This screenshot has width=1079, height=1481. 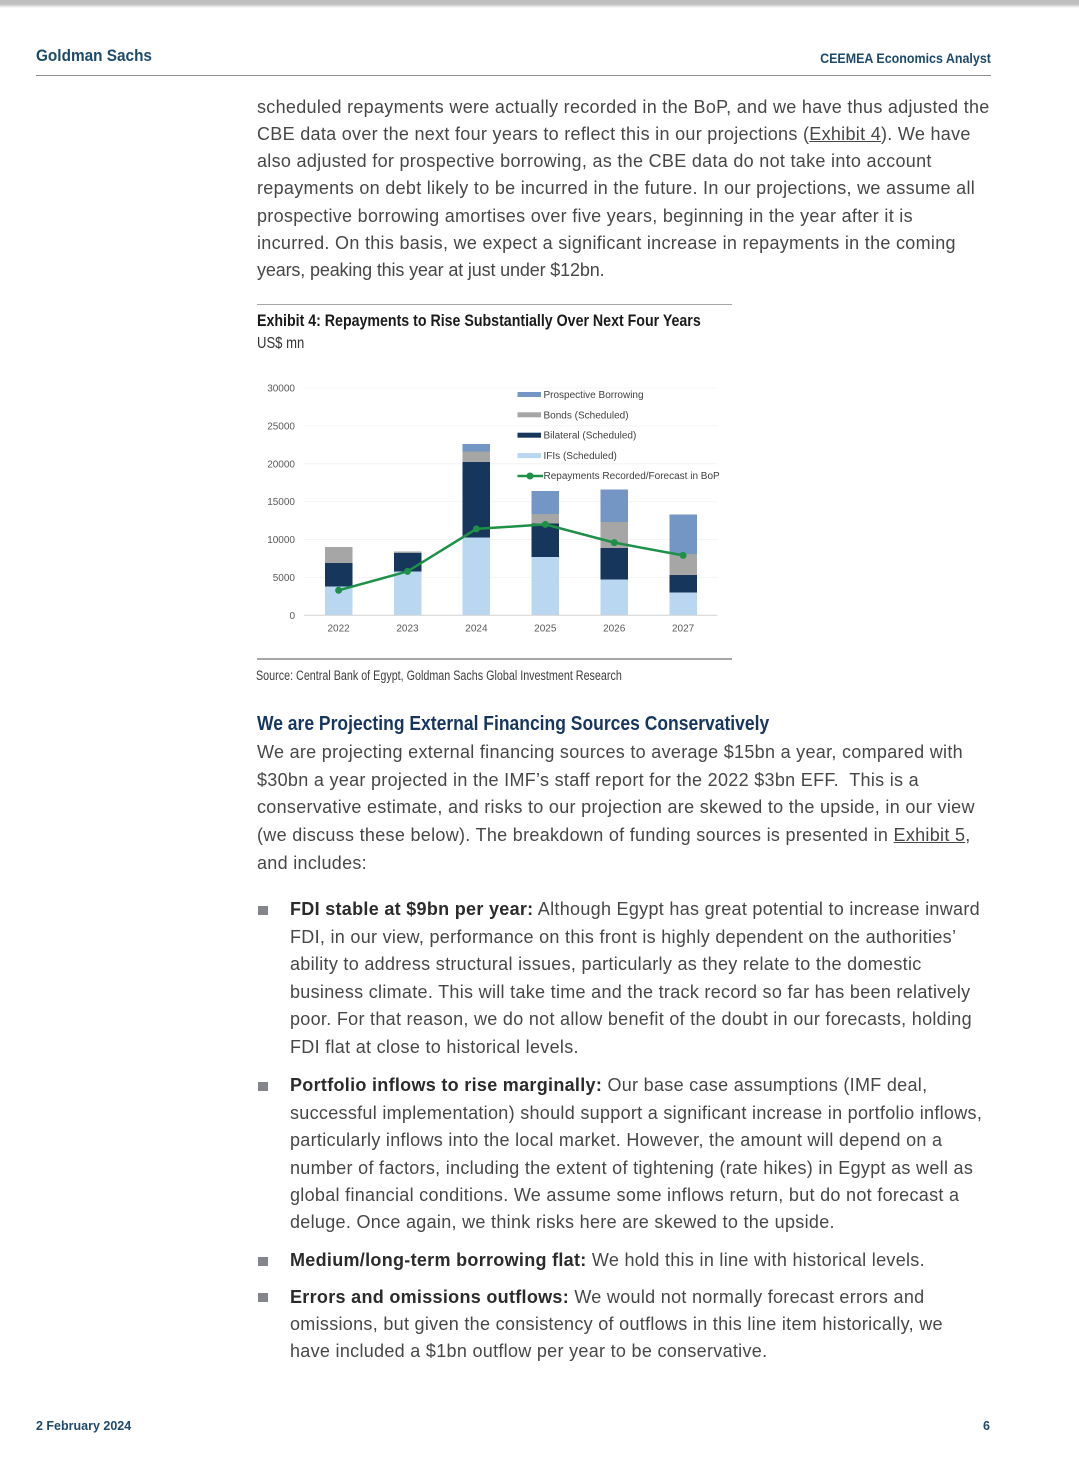 I want to click on svg-text: 2026, so click(x=614, y=629).